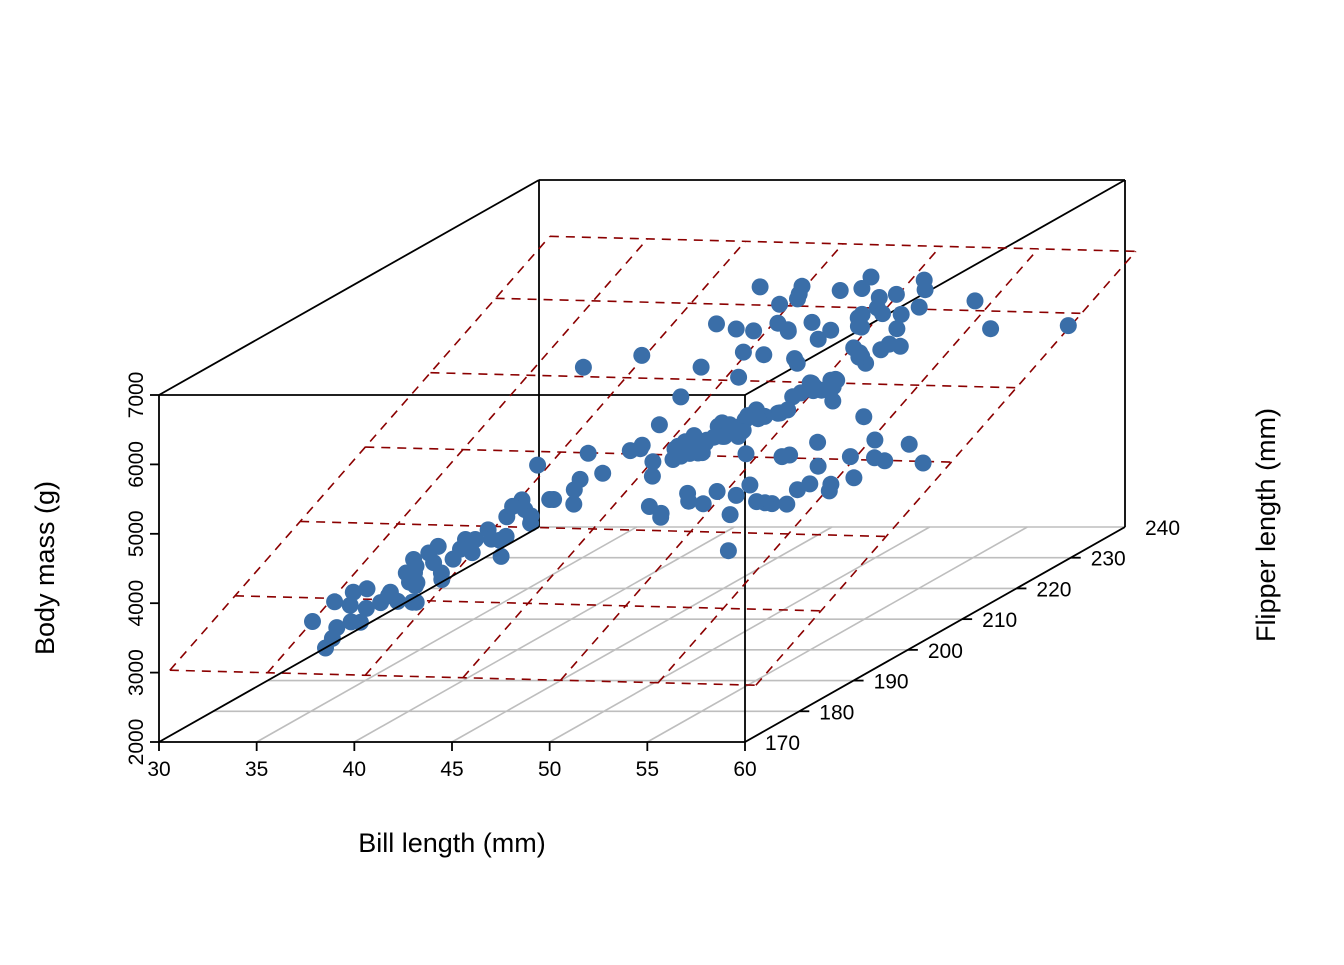 The image size is (1344, 965). I want to click on y-tick-label: 210, so click(999, 620).